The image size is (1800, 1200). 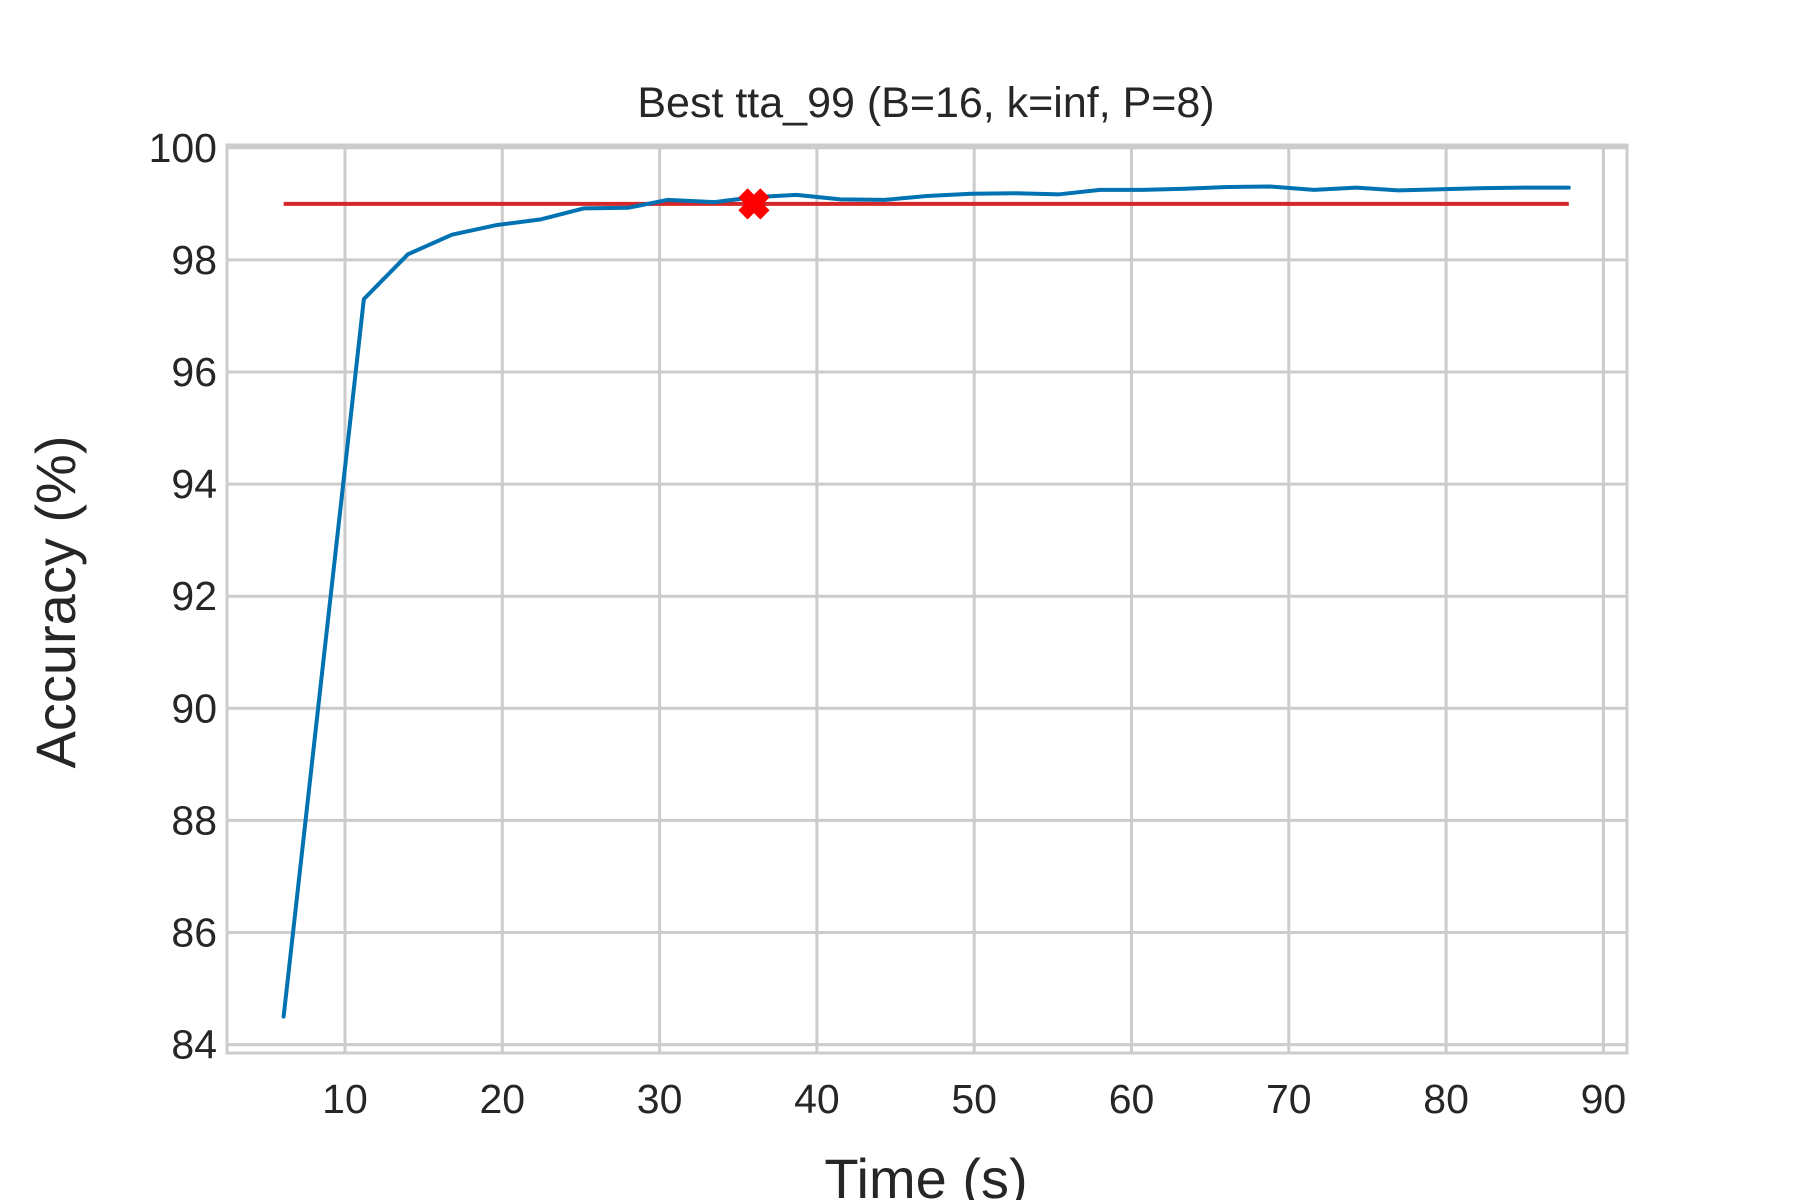 What do you see at coordinates (502, 1099) in the screenshot?
I see `x-tick-label: 20` at bounding box center [502, 1099].